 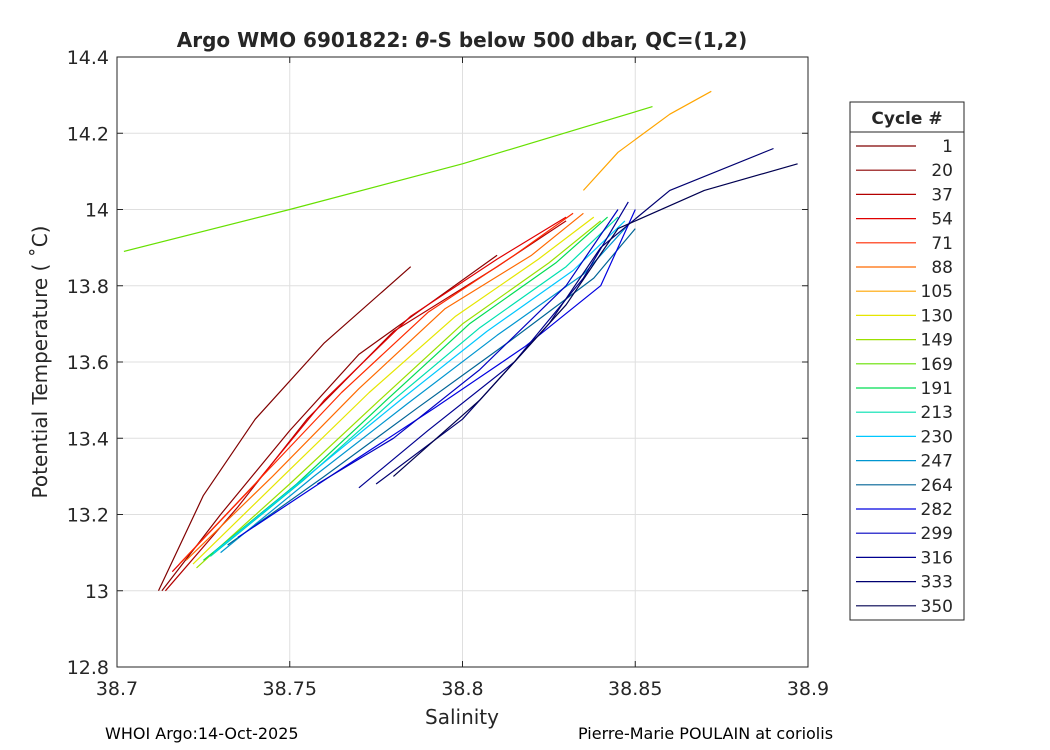 What do you see at coordinates (706, 733) in the screenshot?
I see `footer-credit: Pierre-Marie POULAIN at coriolis` at bounding box center [706, 733].